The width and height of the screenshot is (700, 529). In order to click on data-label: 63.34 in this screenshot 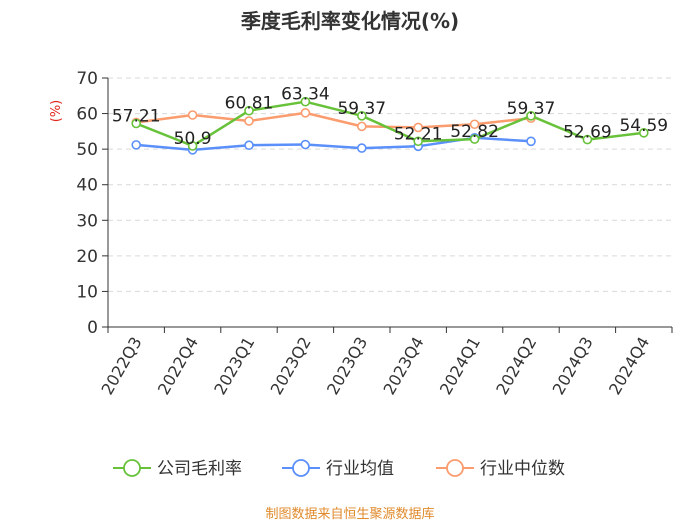, I will do `click(305, 95)`.